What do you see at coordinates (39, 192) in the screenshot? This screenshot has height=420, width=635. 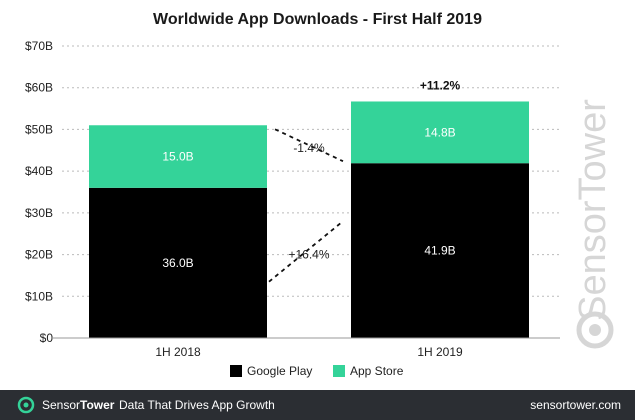 I see `y-axis-ticks: $0 $10B $20B $30B $40B $50B $60B $70B` at bounding box center [39, 192].